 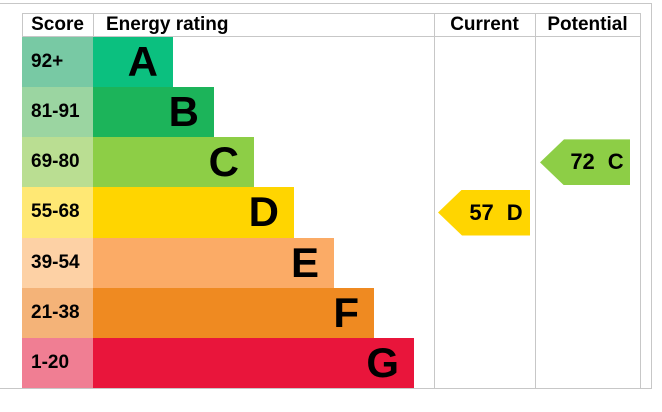 What do you see at coordinates (57, 312) in the screenshot?
I see `band-score-range: 21-38` at bounding box center [57, 312].